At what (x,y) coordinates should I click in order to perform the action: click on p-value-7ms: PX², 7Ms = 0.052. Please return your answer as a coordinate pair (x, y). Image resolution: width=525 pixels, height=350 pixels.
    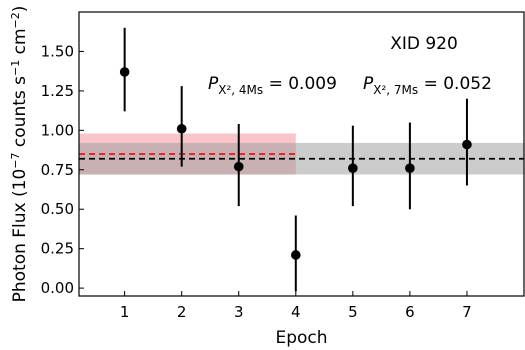
    Looking at the image, I should click on (427, 85).